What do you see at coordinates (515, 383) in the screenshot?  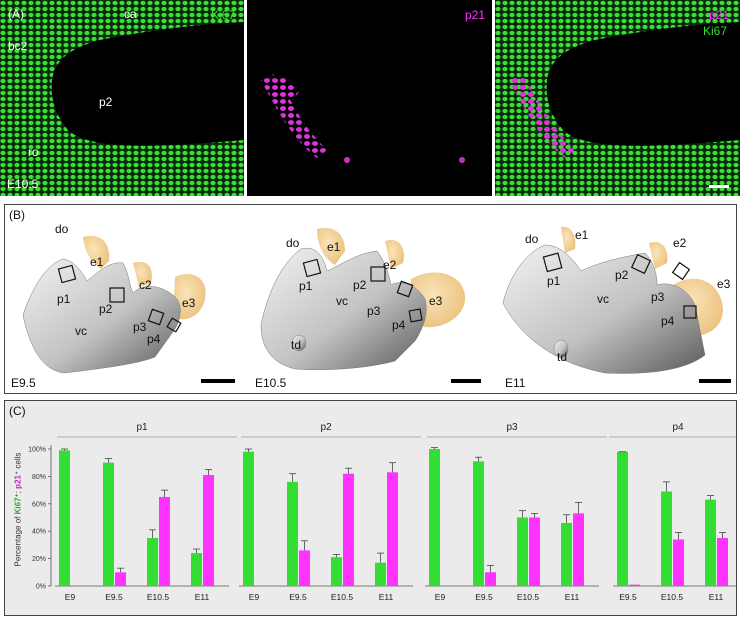 I see `b3-stage: E11` at bounding box center [515, 383].